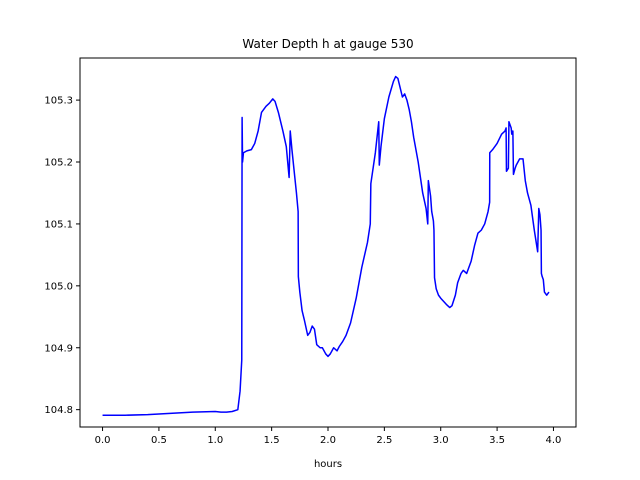 The height and width of the screenshot is (480, 640). Describe the element at coordinates (62, 256) in the screenshot. I see `y-axis-ticks: 104.8 104.9 105.0 105.1 105.2 105.3` at that location.